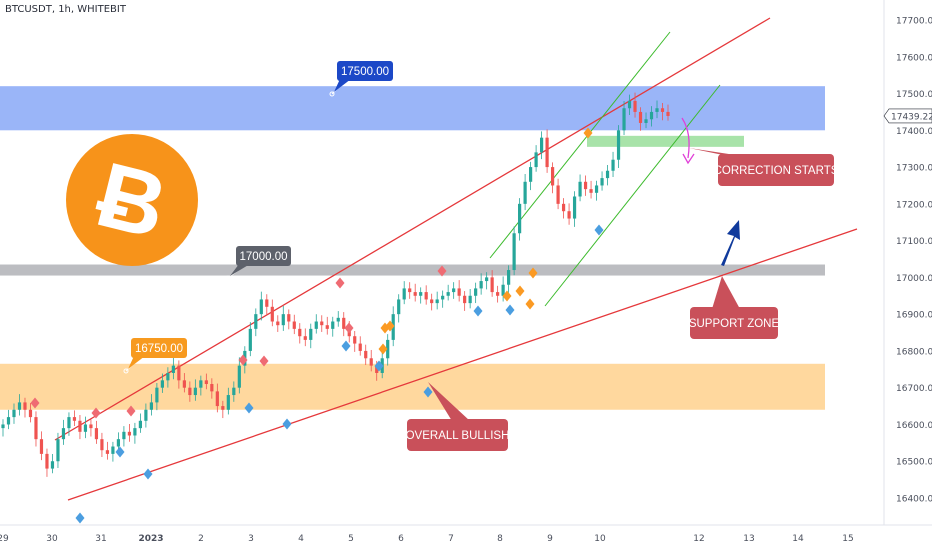  What do you see at coordinates (150, 539) in the screenshot?
I see `time-tick-label: 2023` at bounding box center [150, 539].